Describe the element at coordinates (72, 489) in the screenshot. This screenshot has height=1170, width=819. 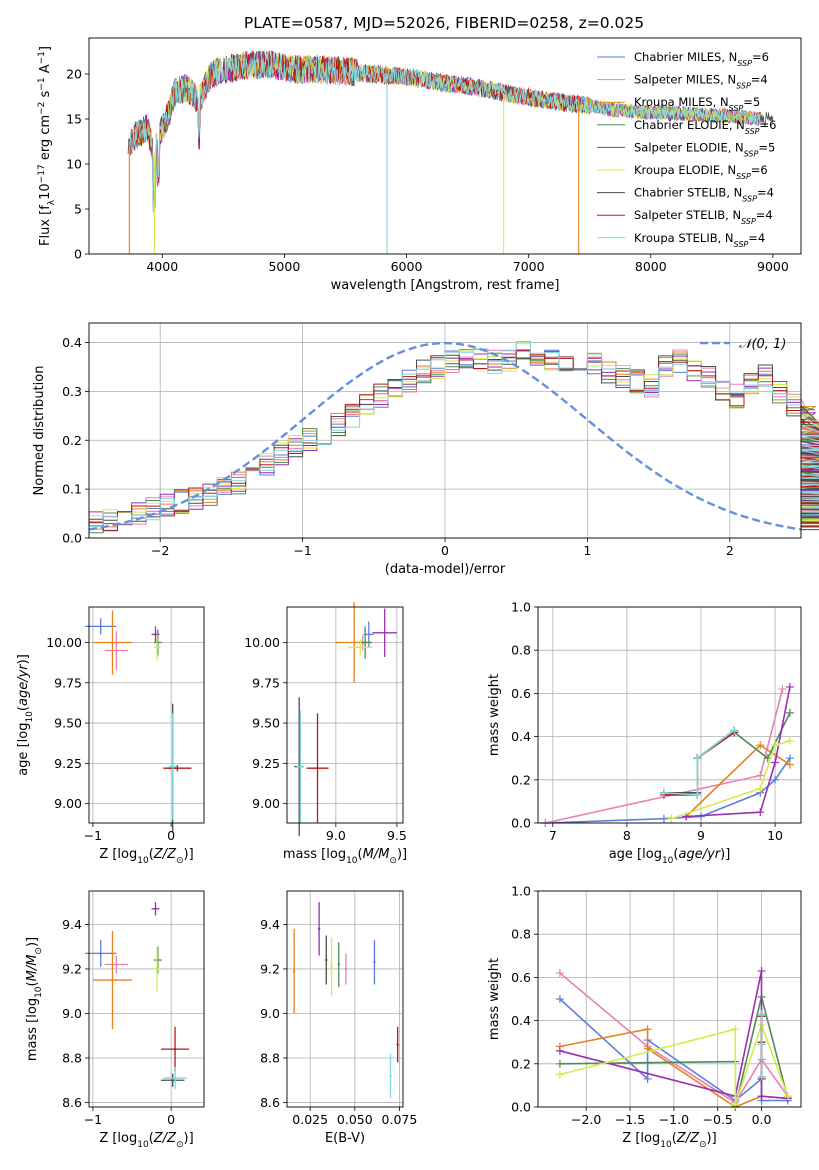
I see `y-tick-label: 0.1` at that location.